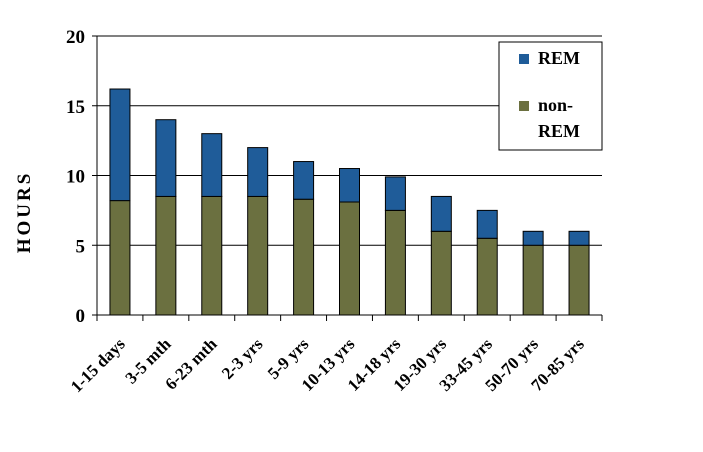  Describe the element at coordinates (524, 106) in the screenshot. I see `legend-swatch-non-rem` at that location.